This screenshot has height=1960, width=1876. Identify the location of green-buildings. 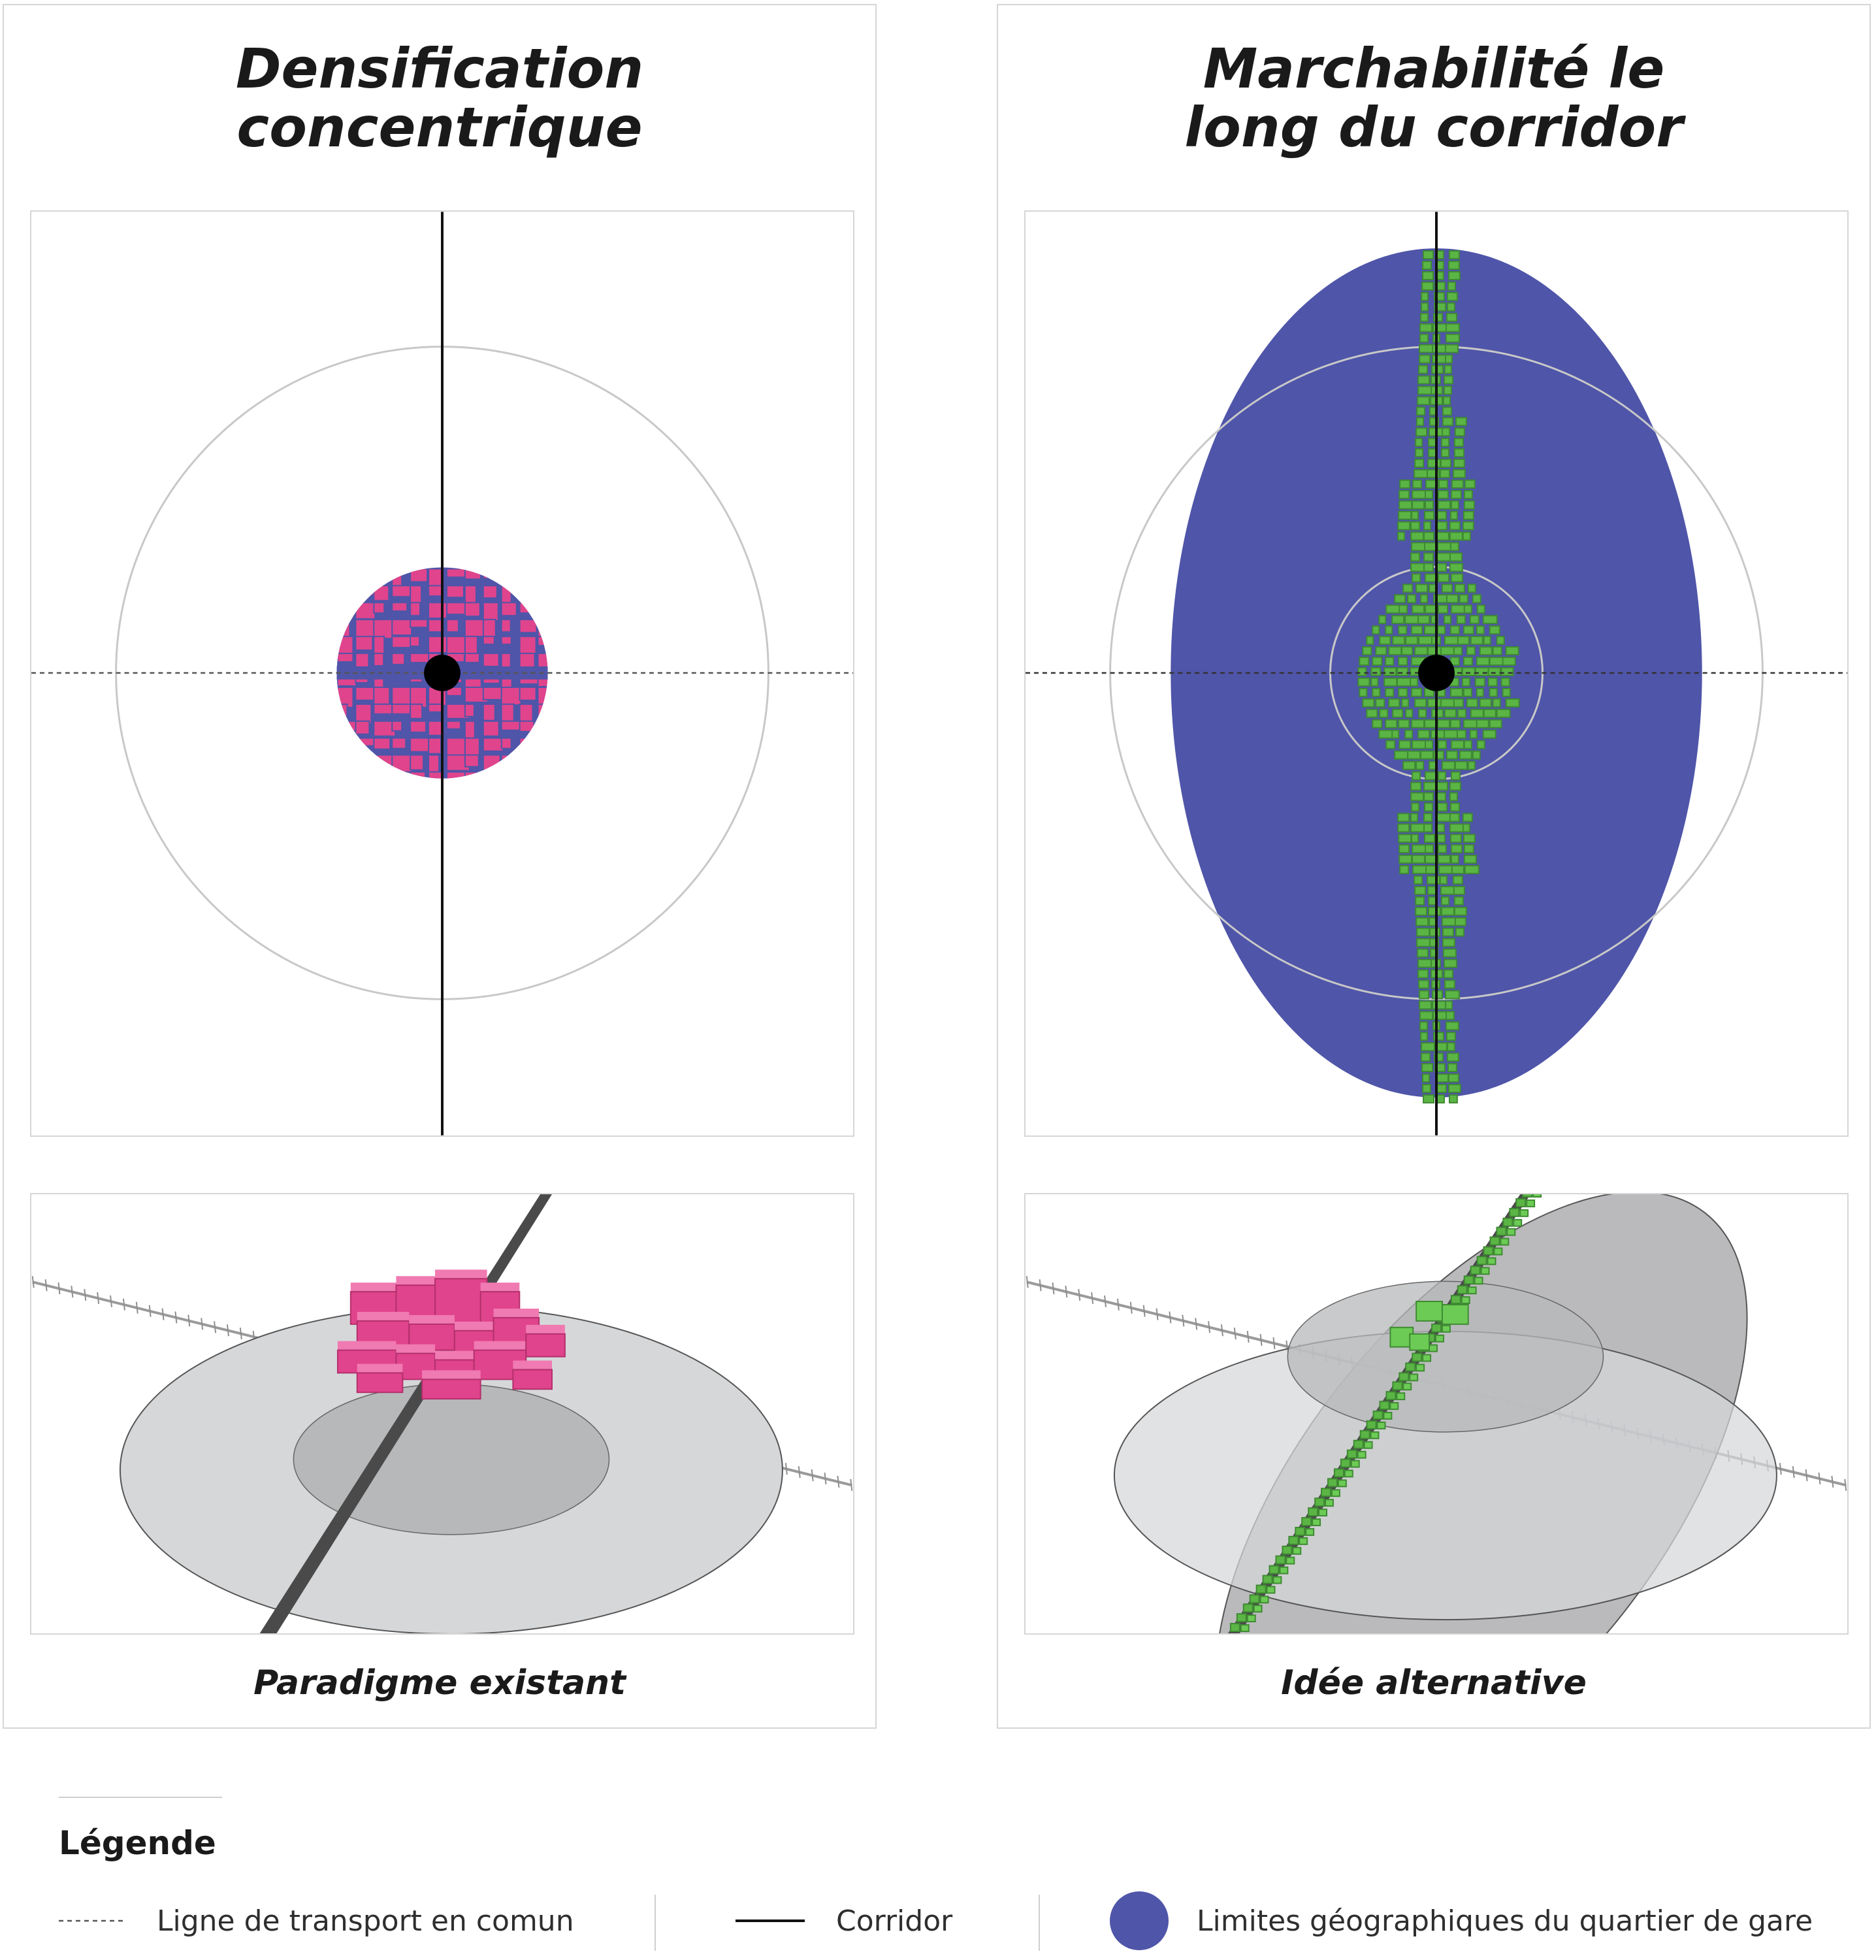
(1439, 676).